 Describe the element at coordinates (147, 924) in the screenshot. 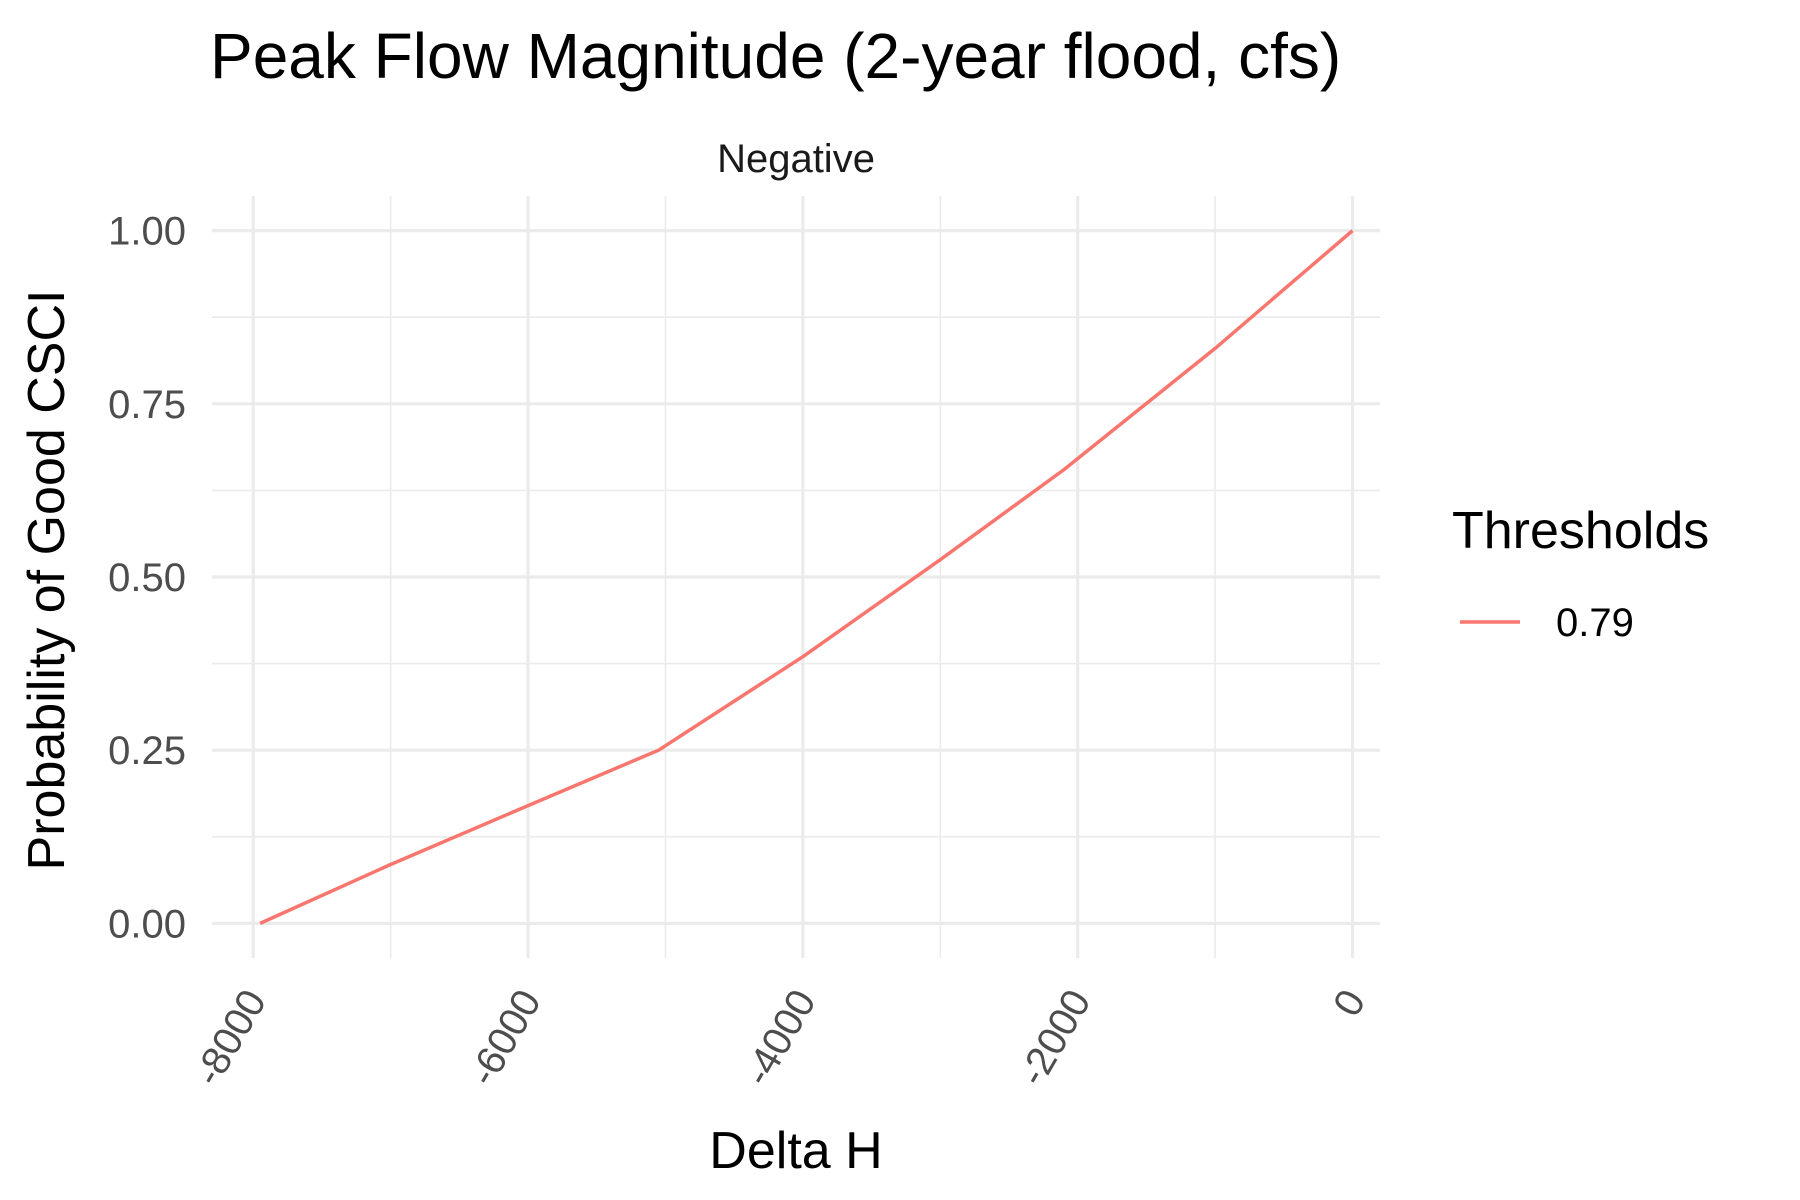

I see `y-tick-label: 0.00` at that location.